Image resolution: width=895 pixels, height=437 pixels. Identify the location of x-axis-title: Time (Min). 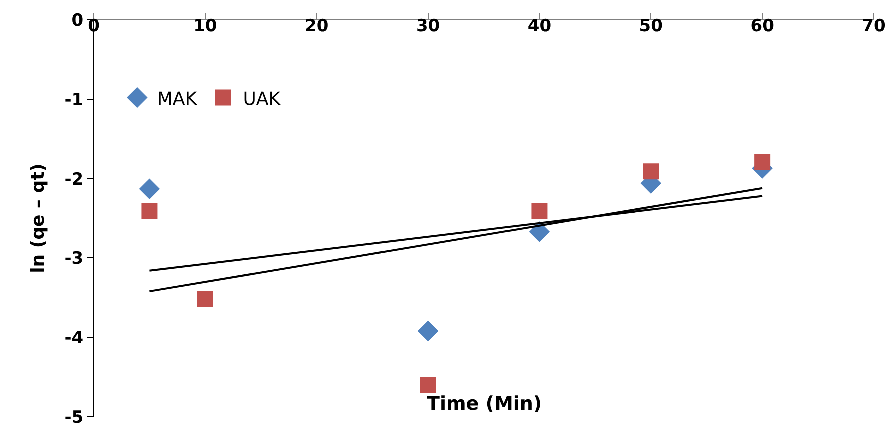
(484, 404).